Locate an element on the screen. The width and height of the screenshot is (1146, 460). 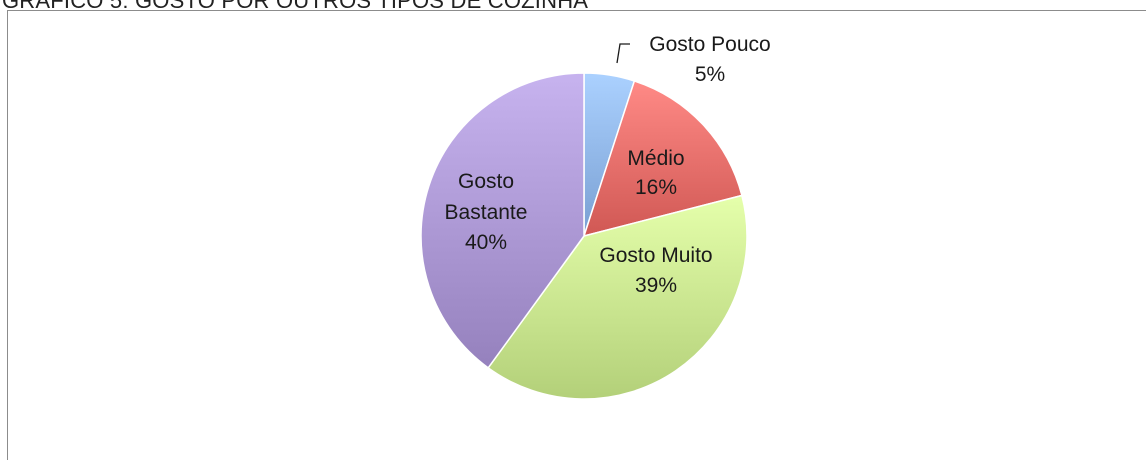
slice-value-medio: 16% is located at coordinates (656, 187).